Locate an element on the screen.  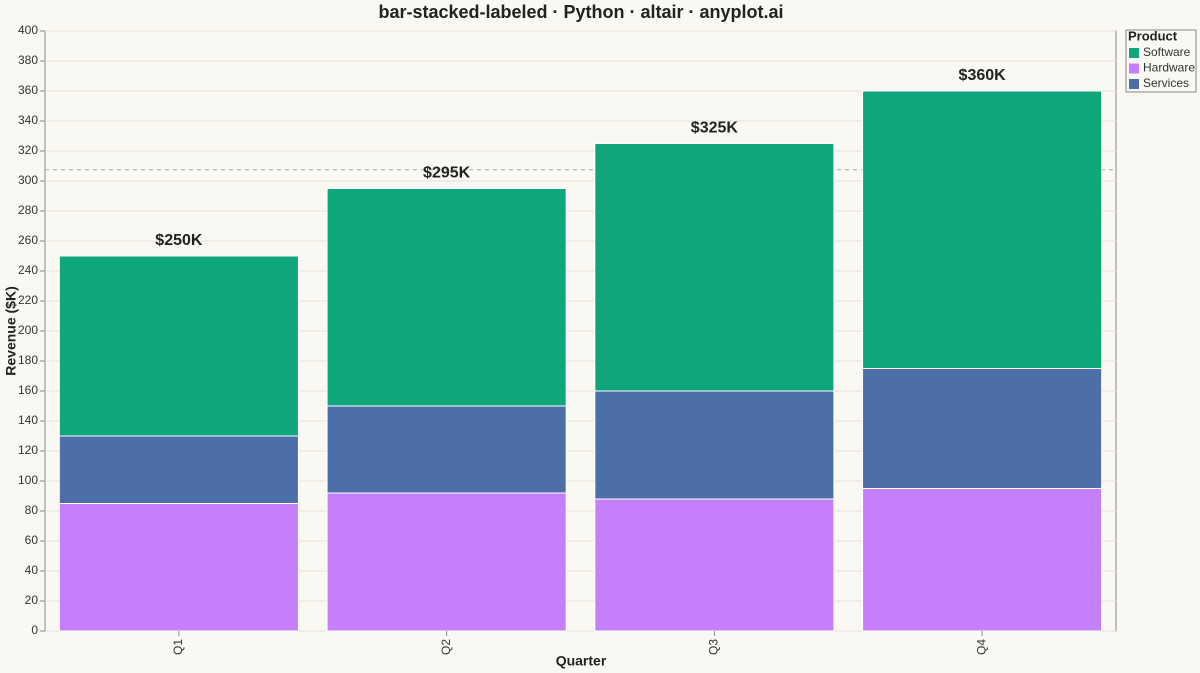
y-tick-label: 400 is located at coordinates (28, 30).